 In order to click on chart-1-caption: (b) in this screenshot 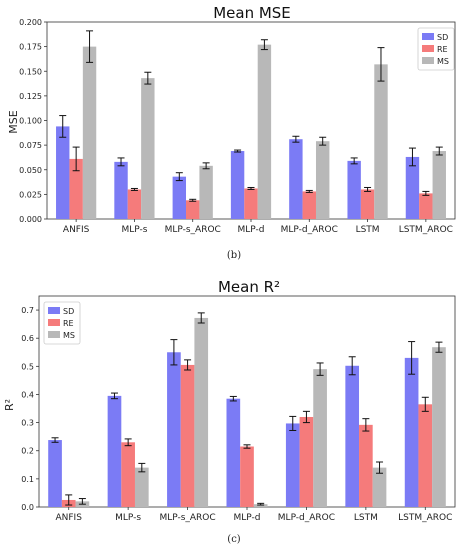, I will do `click(234, 255)`.